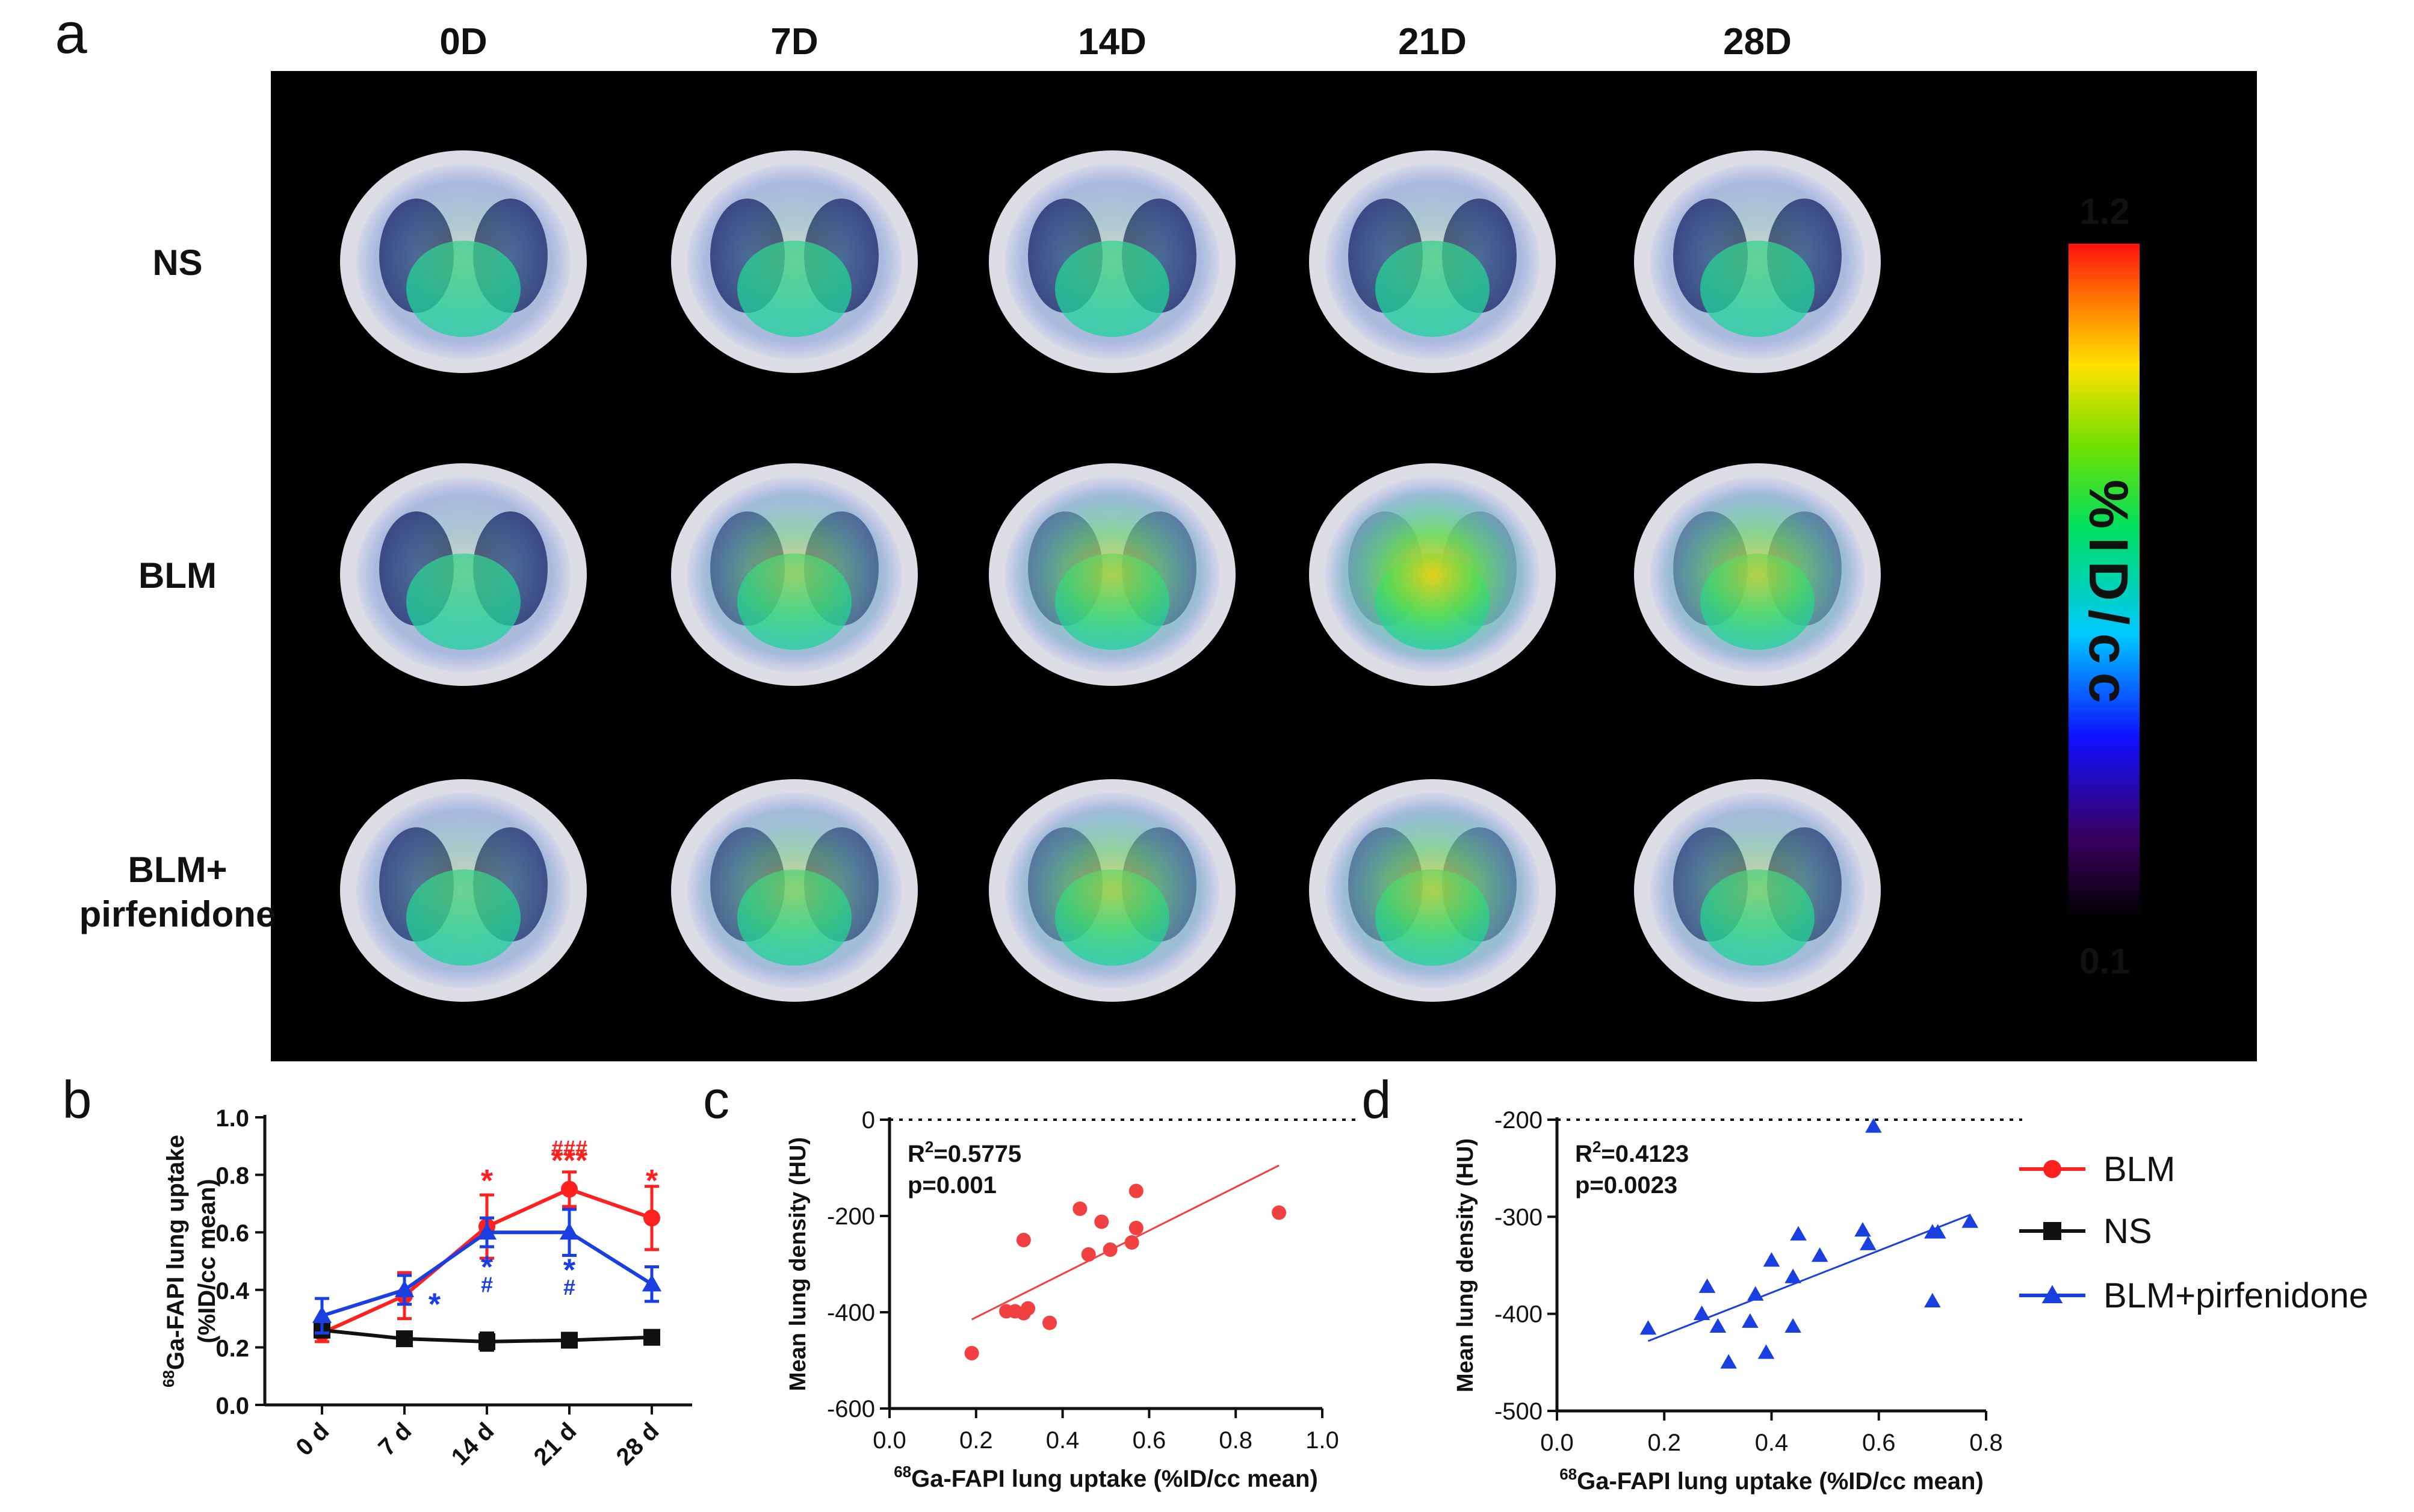 The height and width of the screenshot is (1512, 2414). I want to click on y-axis-label: Mean lung density (HU), so click(1465, 1265).